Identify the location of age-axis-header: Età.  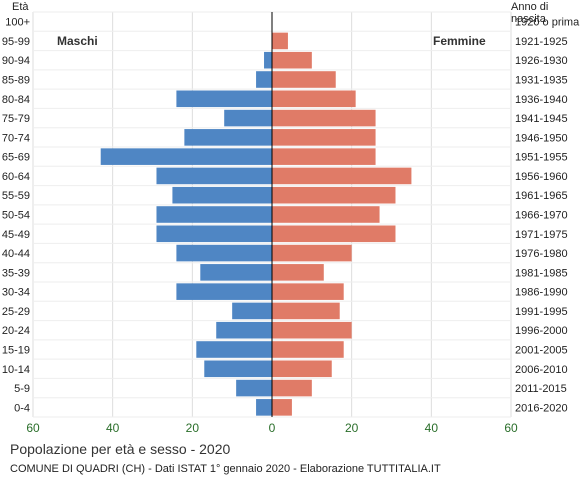
(20, 7).